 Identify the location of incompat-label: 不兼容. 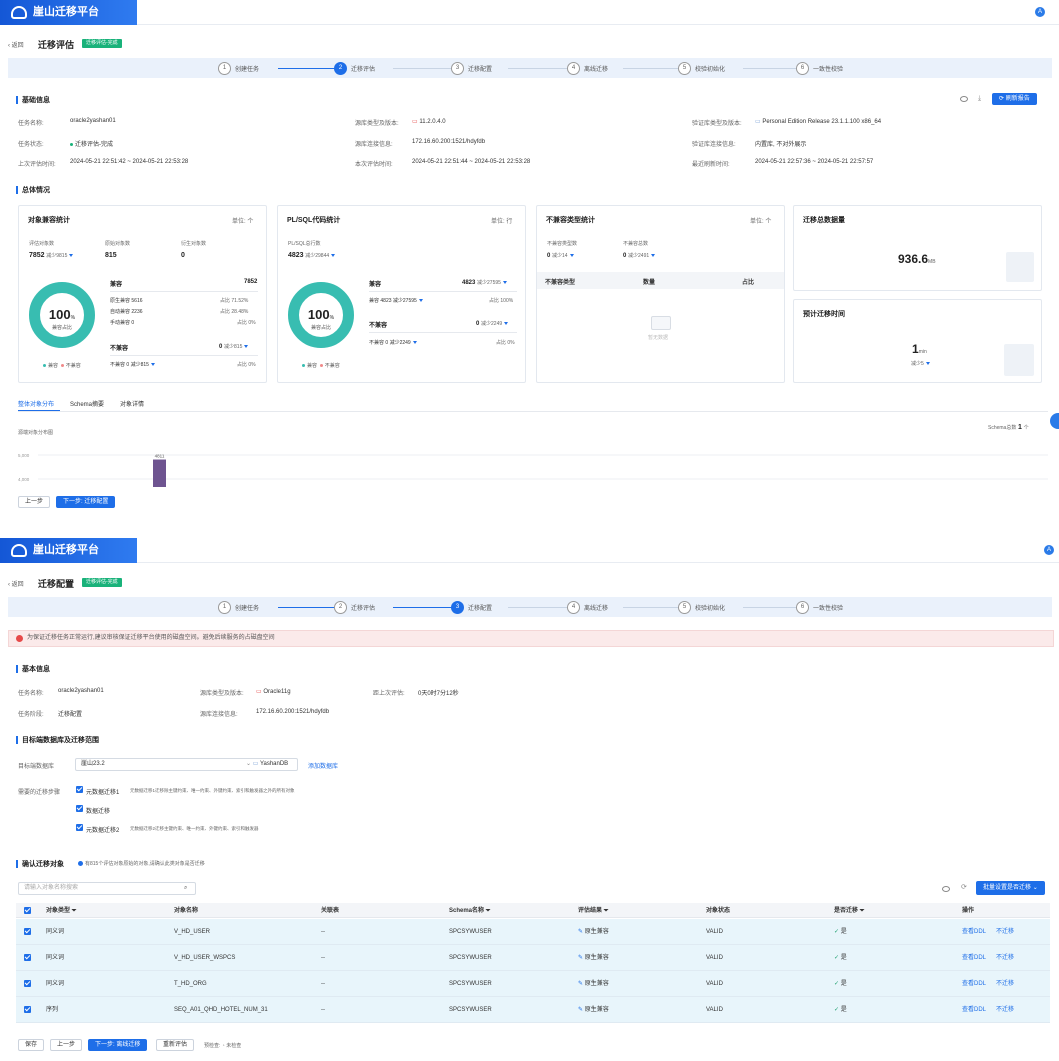
(119, 349).